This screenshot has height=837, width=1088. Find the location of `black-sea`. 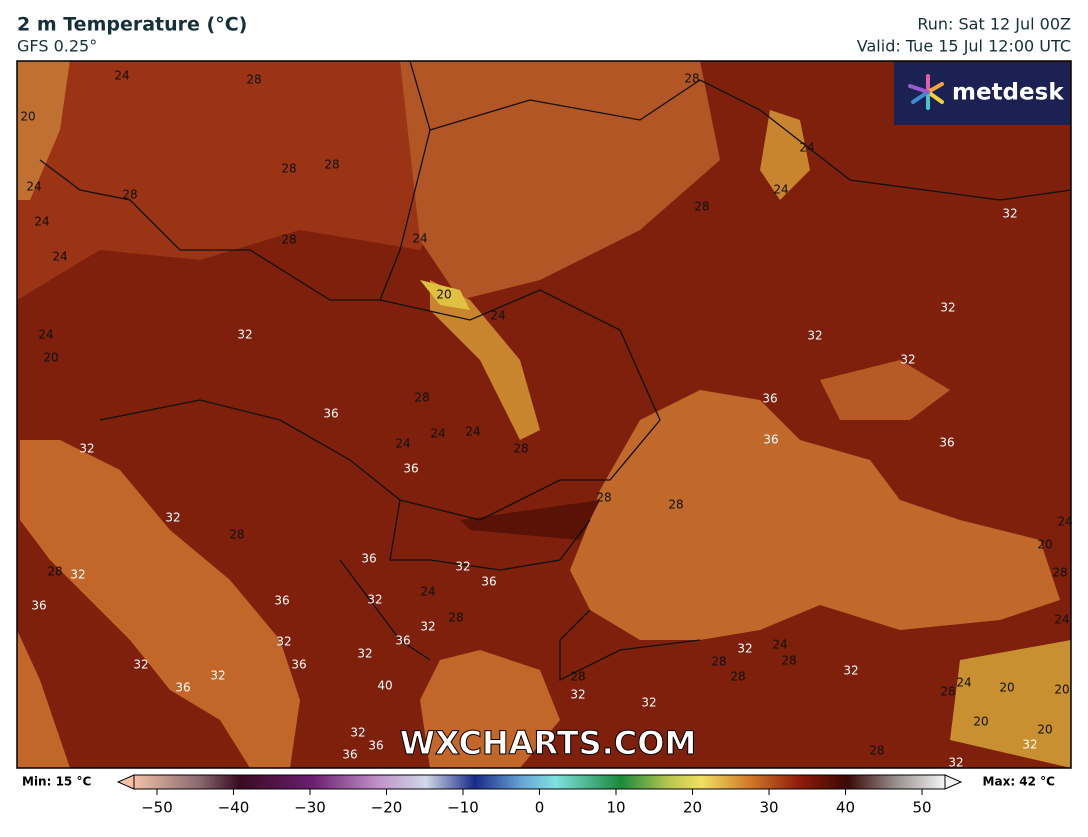

black-sea is located at coordinates (815, 515).